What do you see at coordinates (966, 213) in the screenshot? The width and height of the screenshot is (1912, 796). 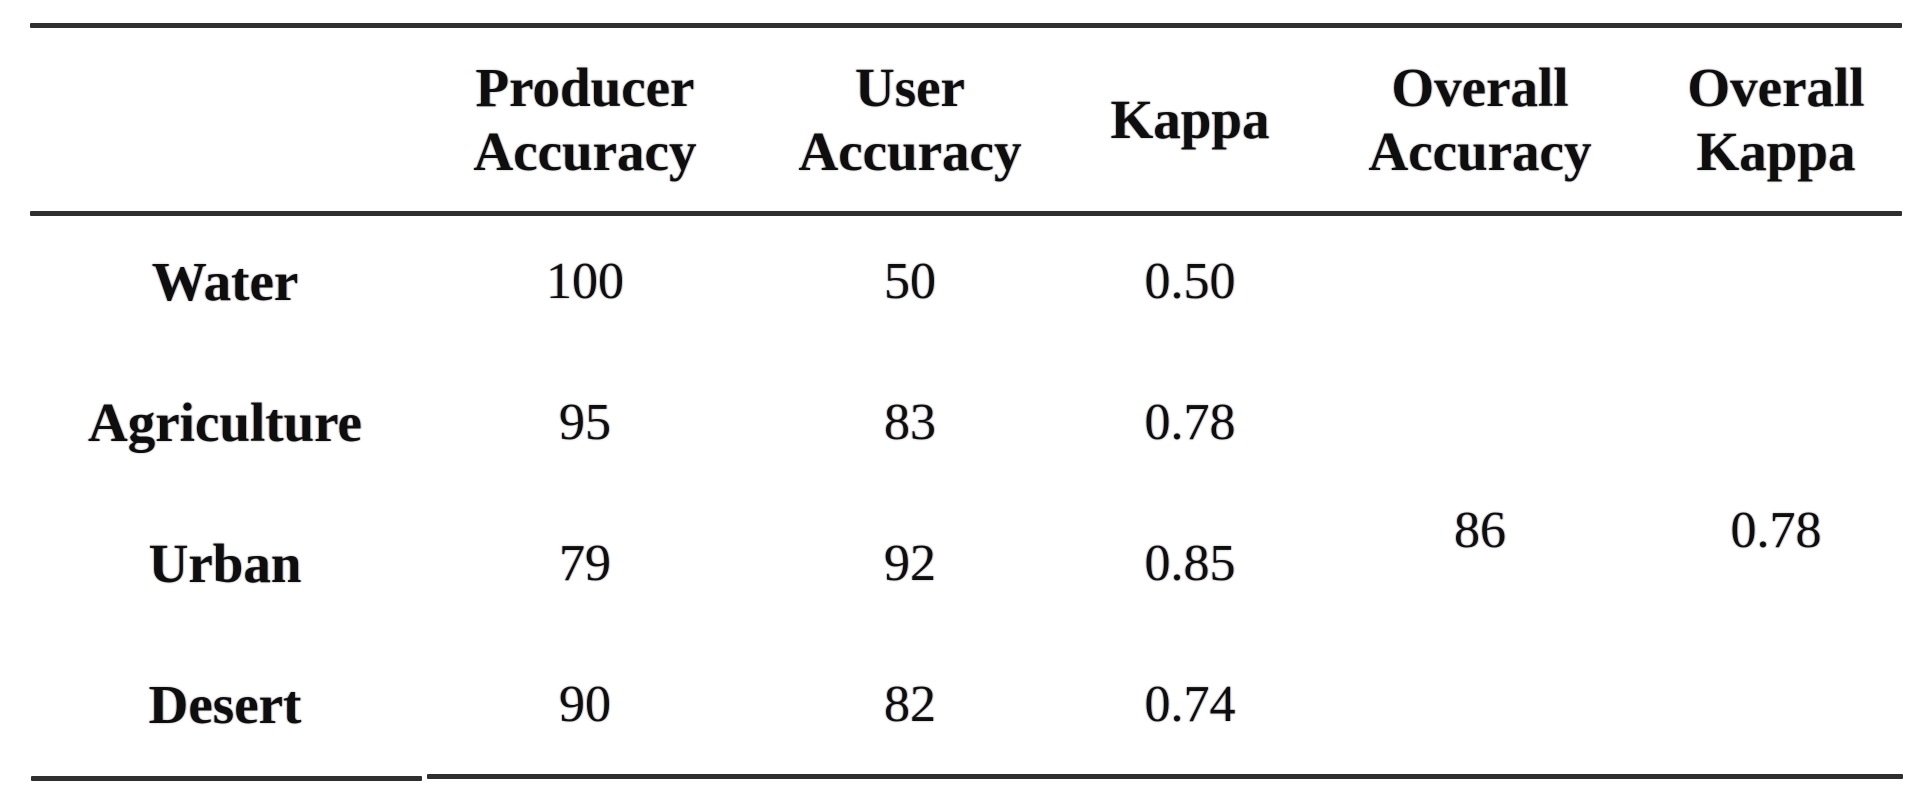 I see `table-header-rule` at bounding box center [966, 213].